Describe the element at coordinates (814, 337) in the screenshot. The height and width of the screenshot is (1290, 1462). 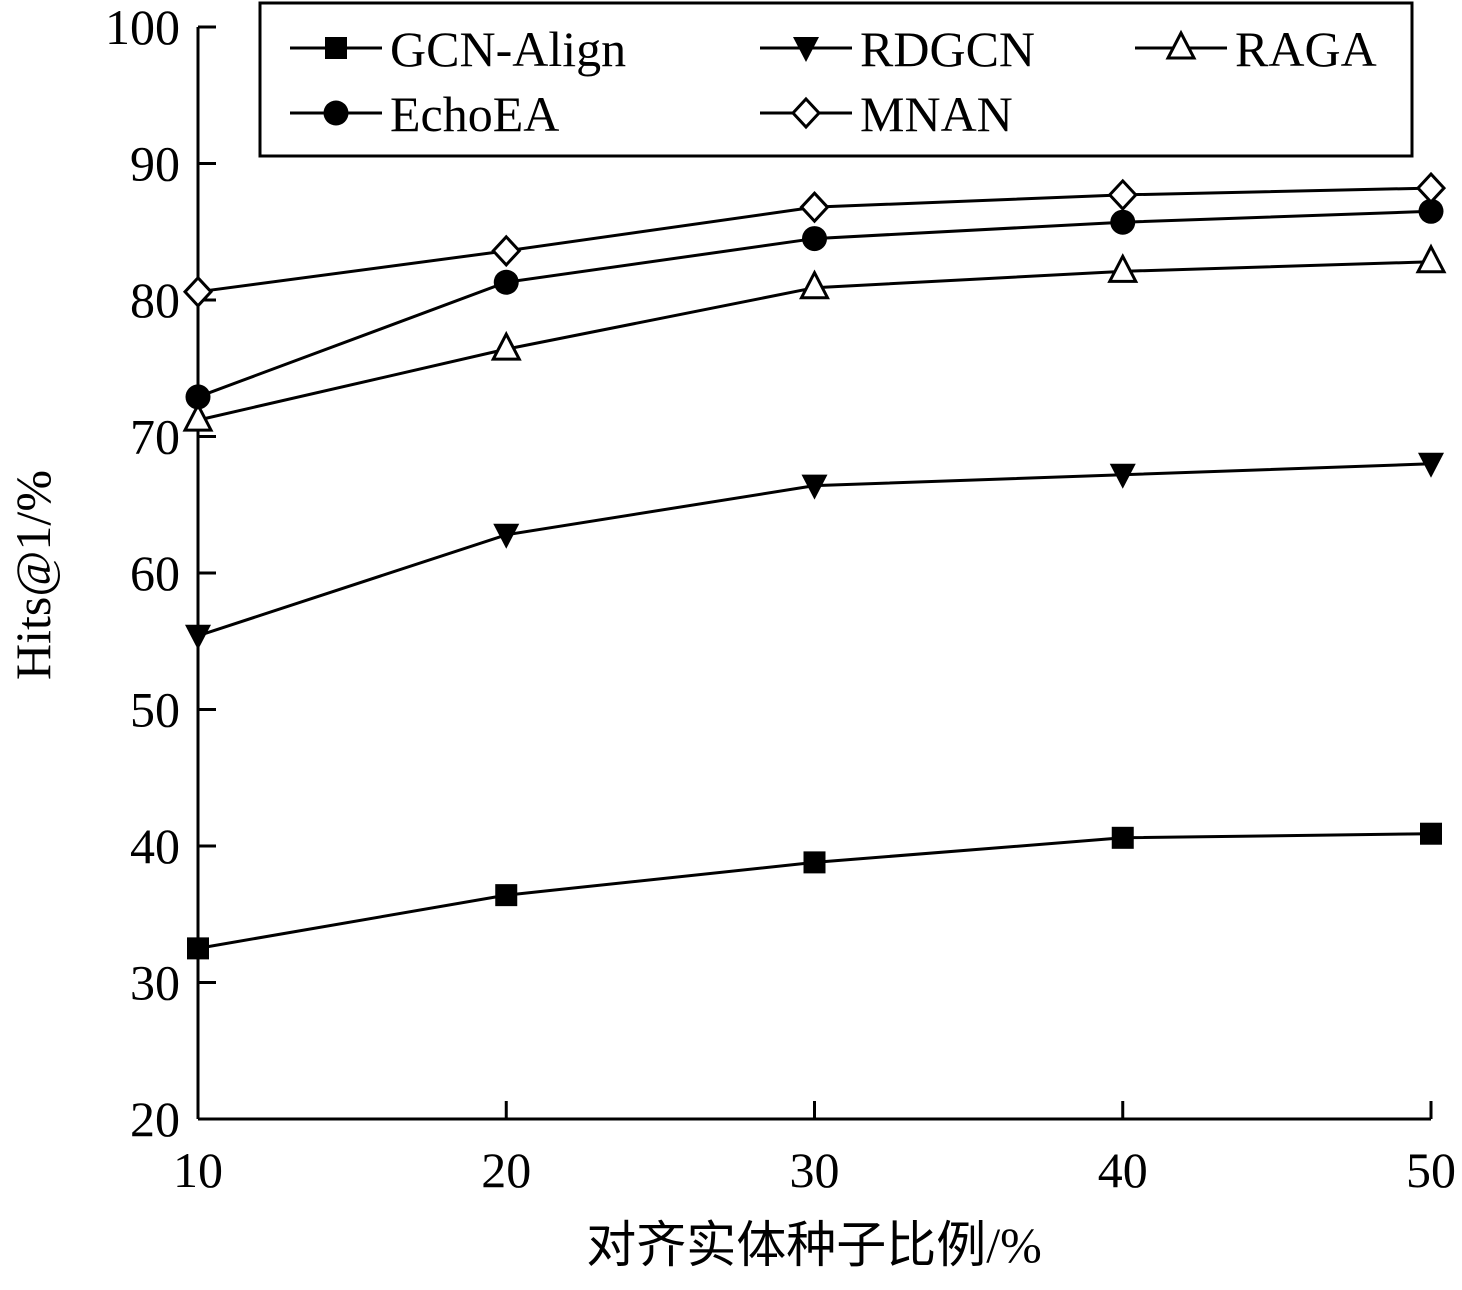
I see `series-raga` at that location.